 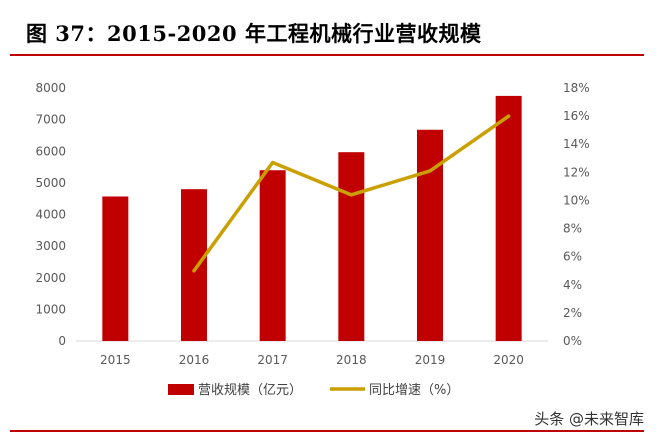 I want to click on right-tick-label: 8%, so click(x=572, y=229).